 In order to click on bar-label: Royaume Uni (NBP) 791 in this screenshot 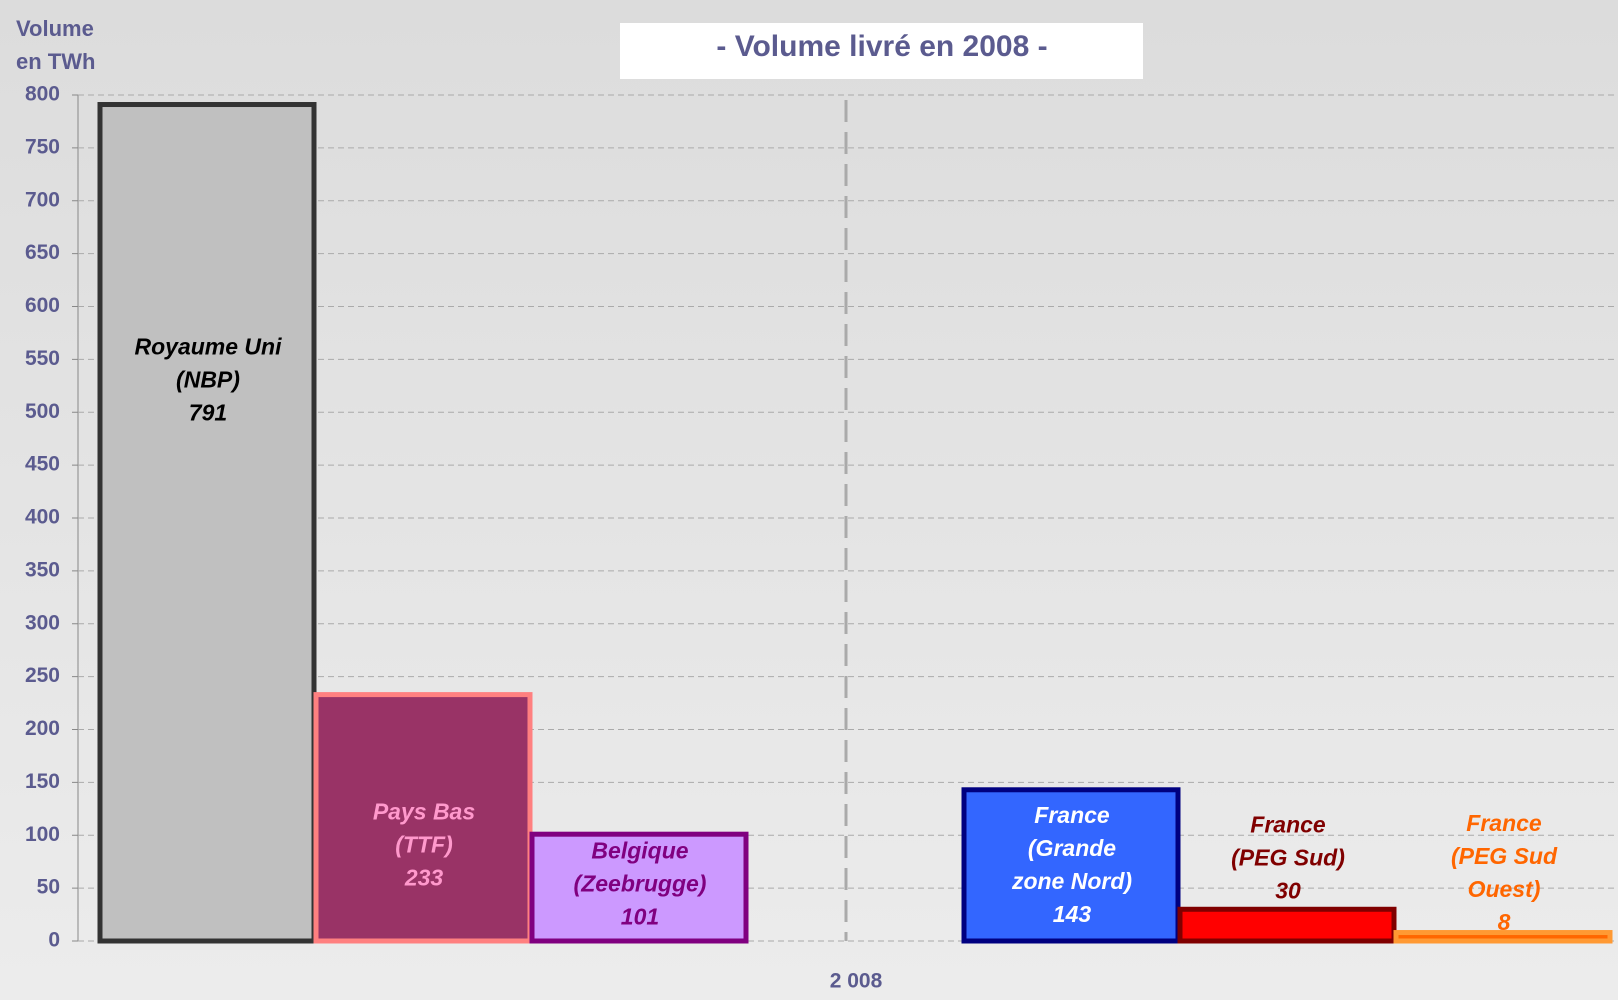, I will do `click(208, 380)`.